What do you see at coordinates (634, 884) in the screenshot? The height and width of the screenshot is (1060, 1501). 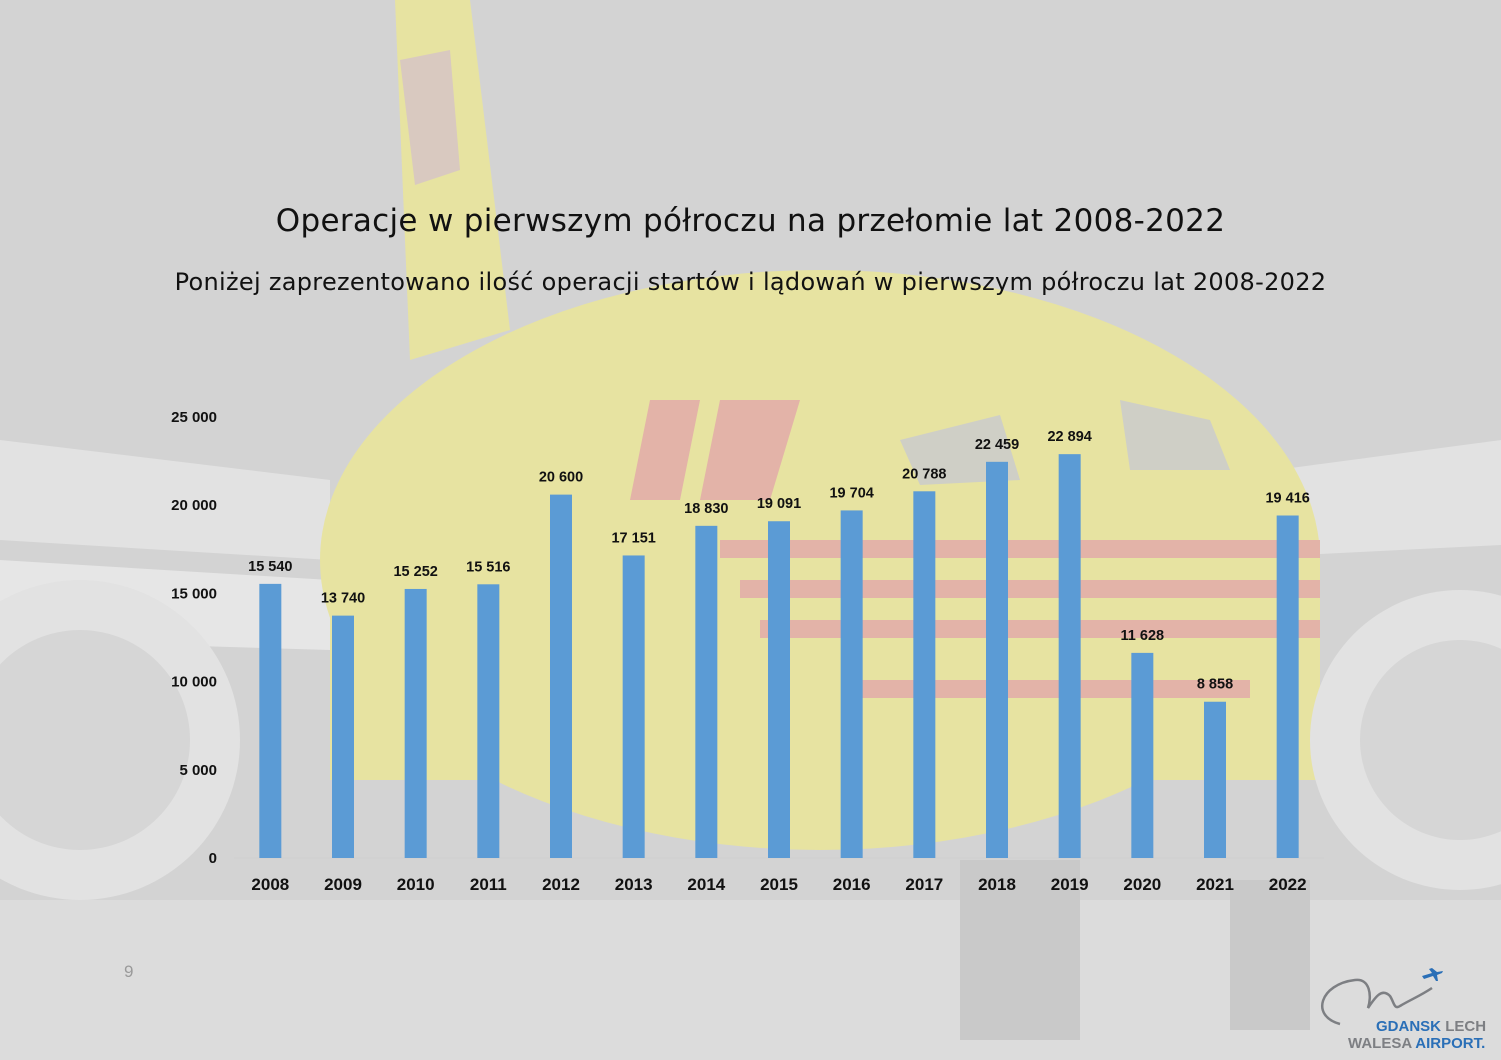 I see `x-tick-label: 2013` at bounding box center [634, 884].